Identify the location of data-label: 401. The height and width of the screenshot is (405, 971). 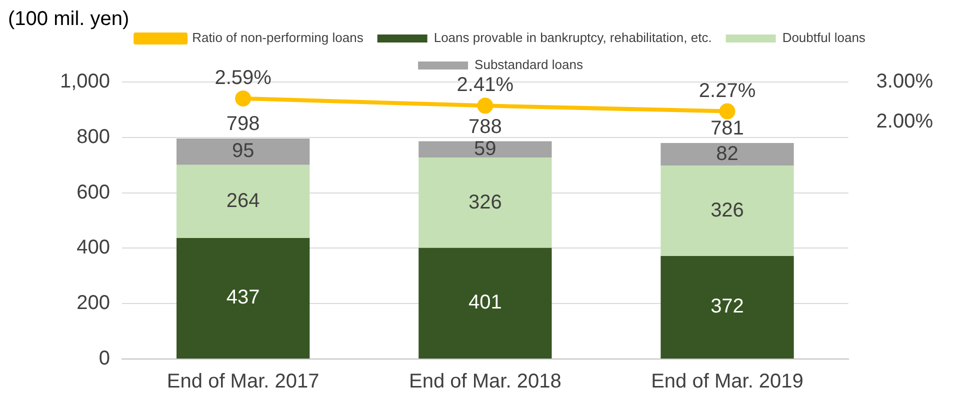
(485, 303).